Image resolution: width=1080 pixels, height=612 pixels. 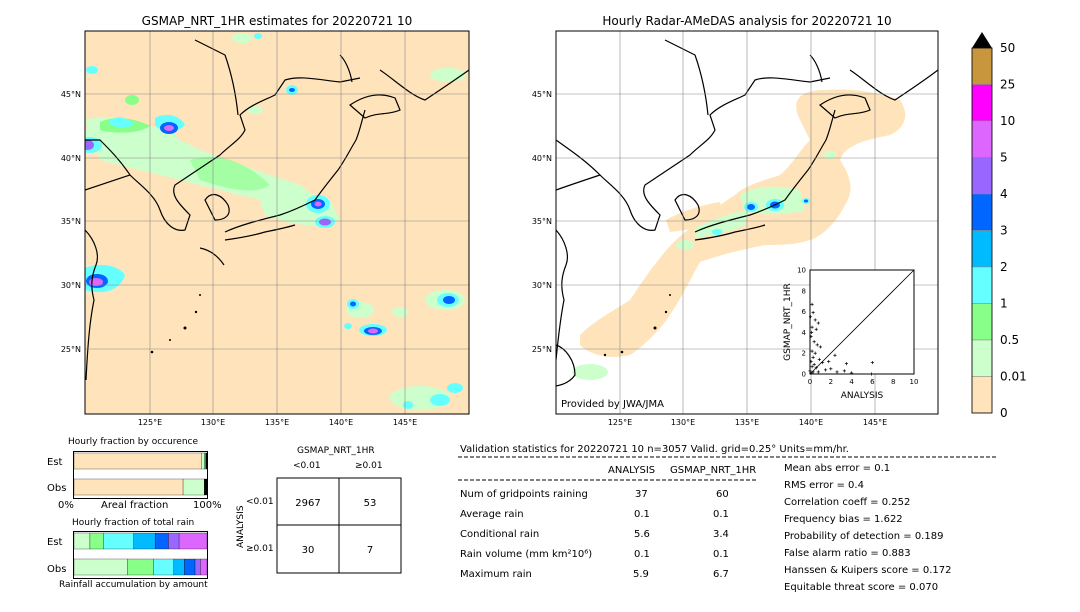 What do you see at coordinates (1013, 377) in the screenshot?
I see `colorbar-label: 0.01` at bounding box center [1013, 377].